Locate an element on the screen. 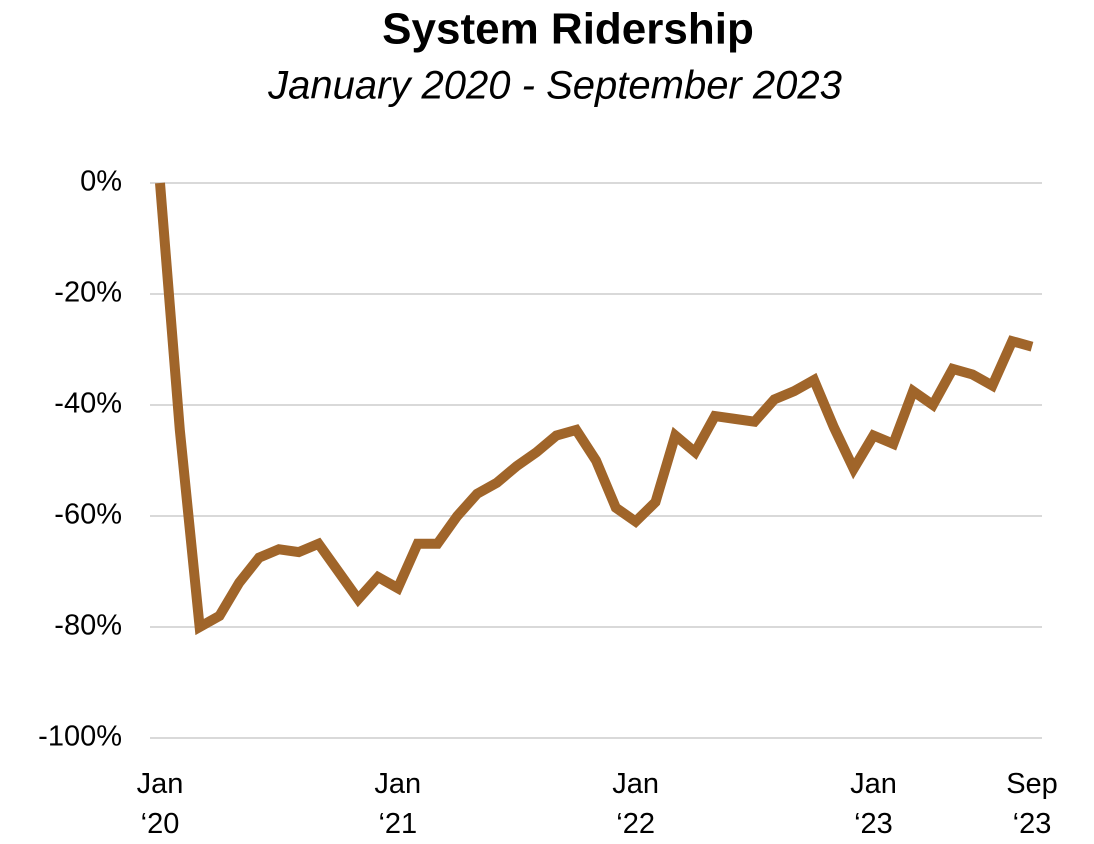  x-tick-label: Jan ‘21 is located at coordinates (397, 803).